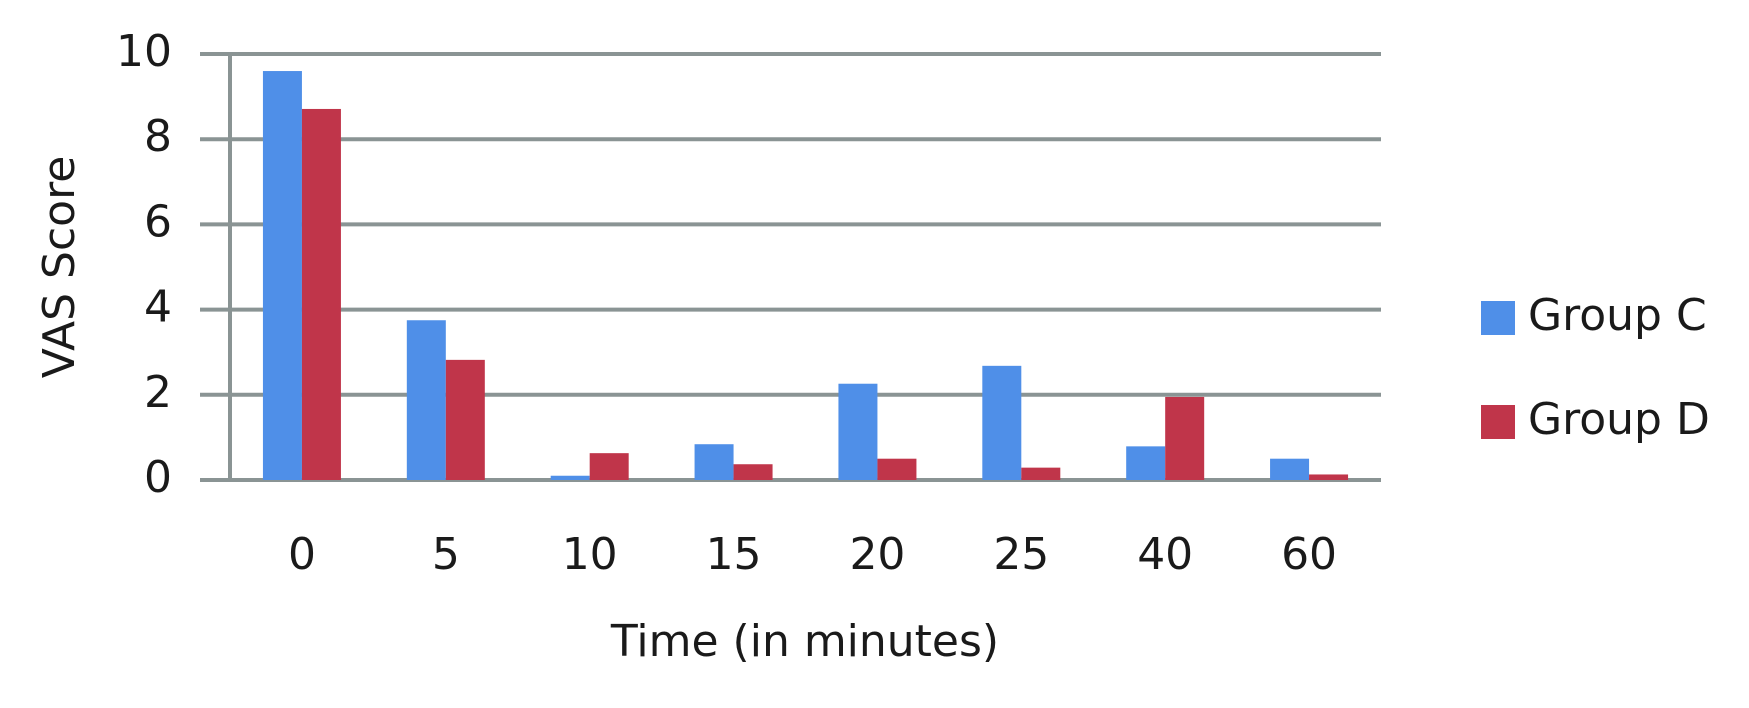 The width and height of the screenshot is (1749, 708). Describe the element at coordinates (804, 641) in the screenshot. I see `x-axis-title: Time (in minutes)` at that location.